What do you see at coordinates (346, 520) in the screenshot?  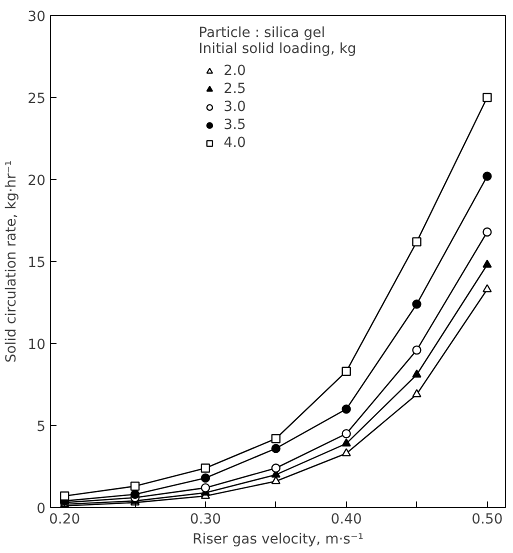 I see `x-tick-label: 0.40` at bounding box center [346, 520].